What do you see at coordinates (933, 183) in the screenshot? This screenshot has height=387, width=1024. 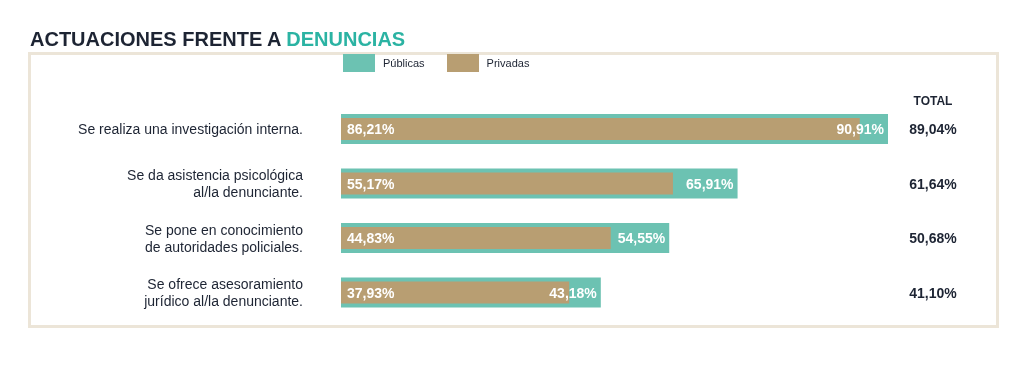 I see `text: 61,64%` at bounding box center [933, 183].